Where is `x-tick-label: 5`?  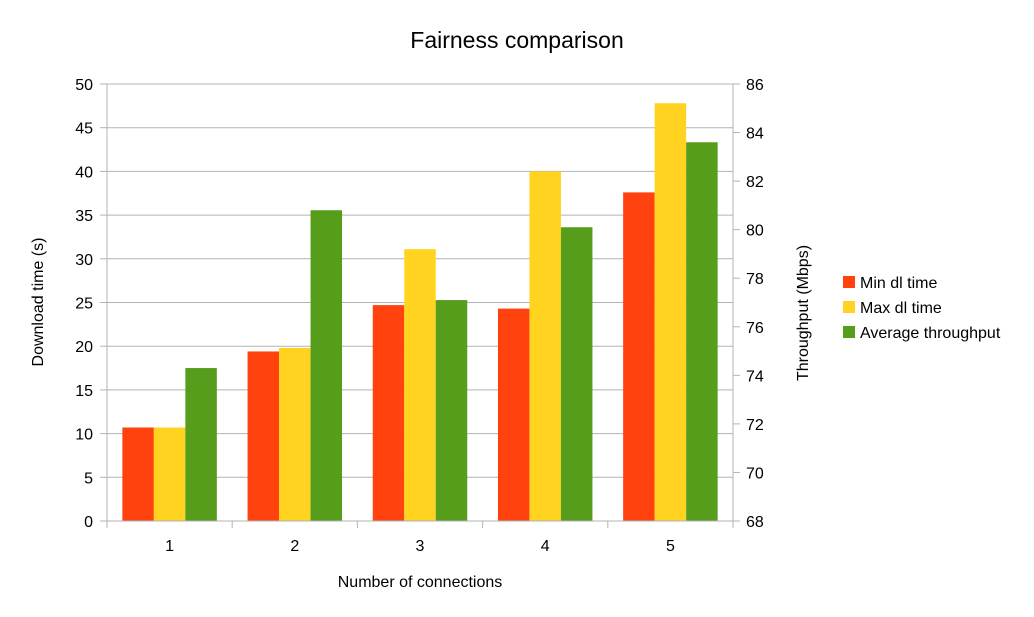
x-tick-label: 5 is located at coordinates (670, 546).